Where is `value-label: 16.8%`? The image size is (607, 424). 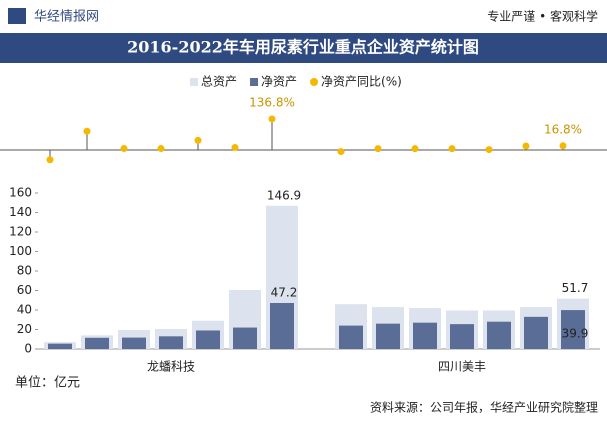
value-label: 16.8% is located at coordinates (563, 129).